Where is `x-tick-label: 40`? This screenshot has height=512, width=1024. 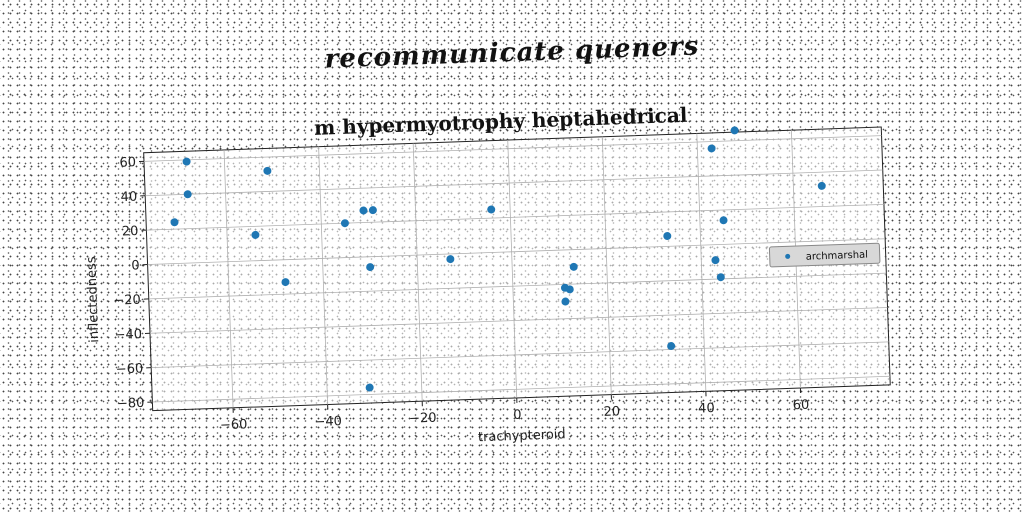 x-tick-label: 40 is located at coordinates (706, 409).